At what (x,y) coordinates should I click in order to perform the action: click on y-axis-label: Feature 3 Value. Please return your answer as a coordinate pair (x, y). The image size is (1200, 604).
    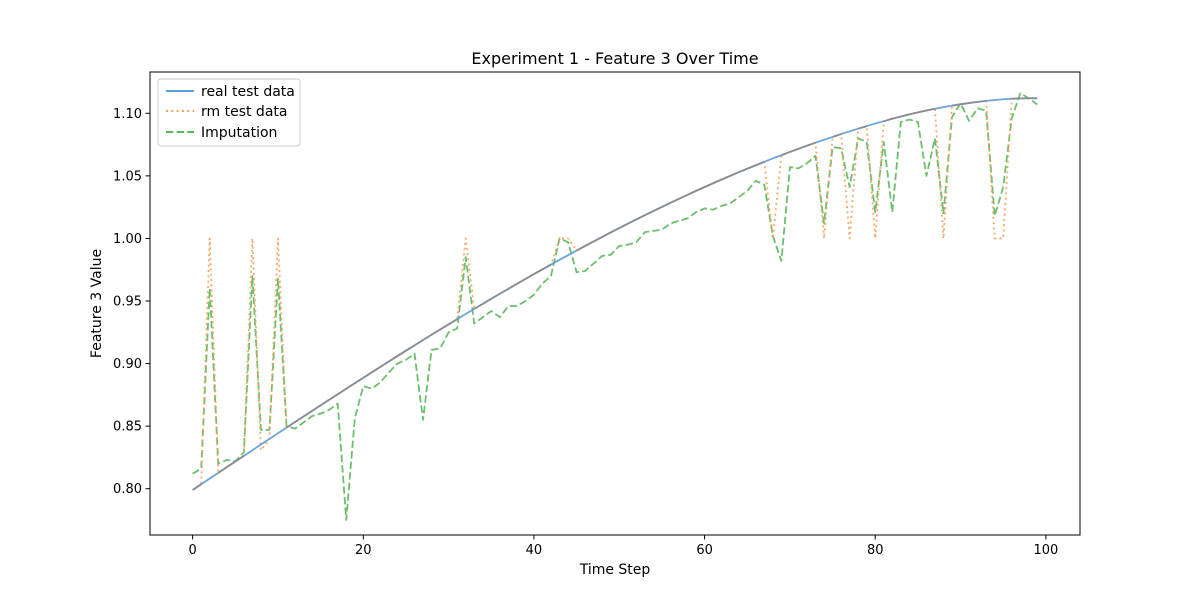
    Looking at the image, I should click on (97, 303).